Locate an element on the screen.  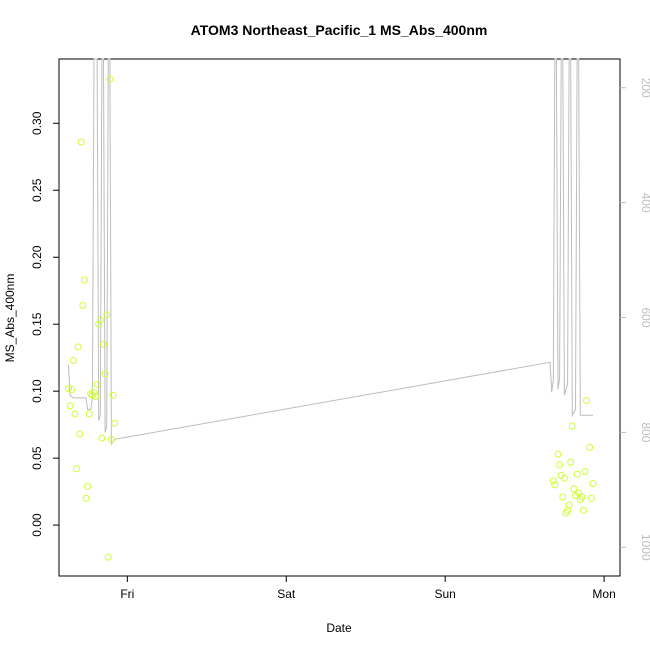
x-axis: Fri Sat Sun Mon is located at coordinates (368, 588).